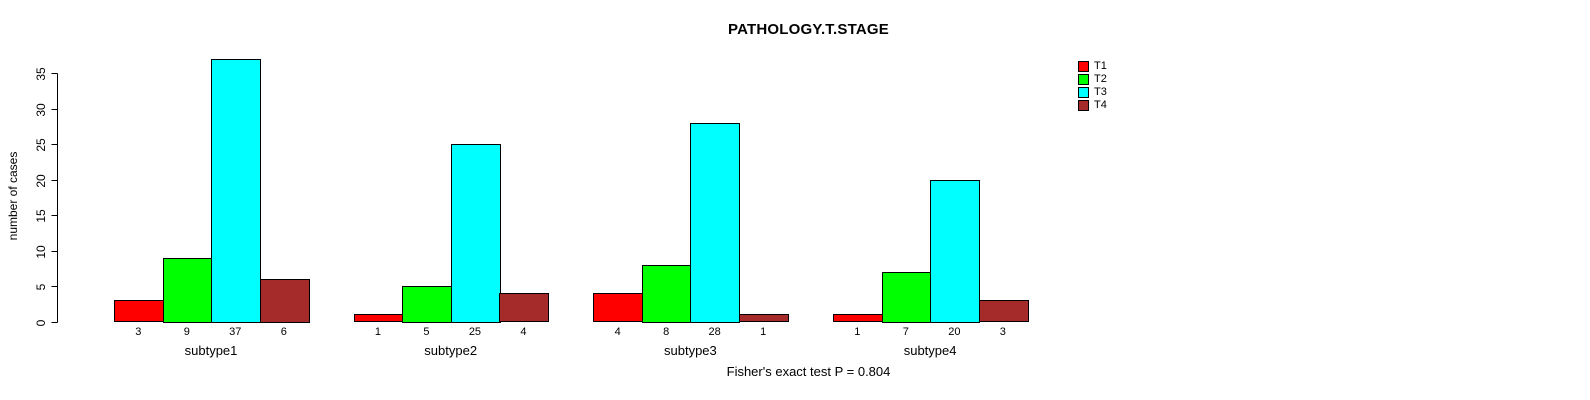 The image size is (1590, 400). Describe the element at coordinates (905, 332) in the screenshot. I see `bar-value-label: 7` at that location.